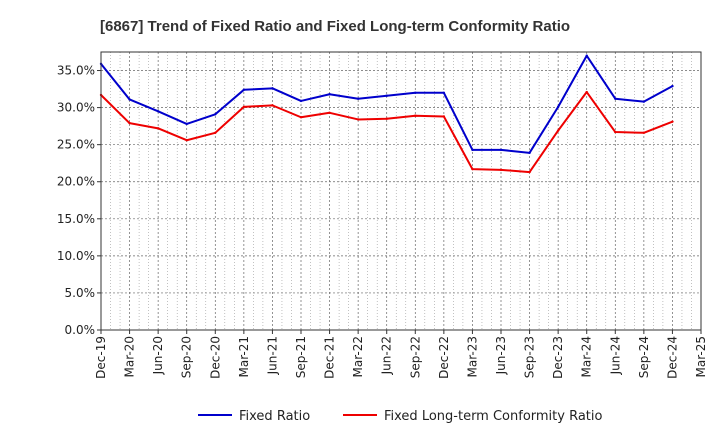 The image size is (720, 445). I want to click on x-tick-label: Dec-19, so click(101, 357).